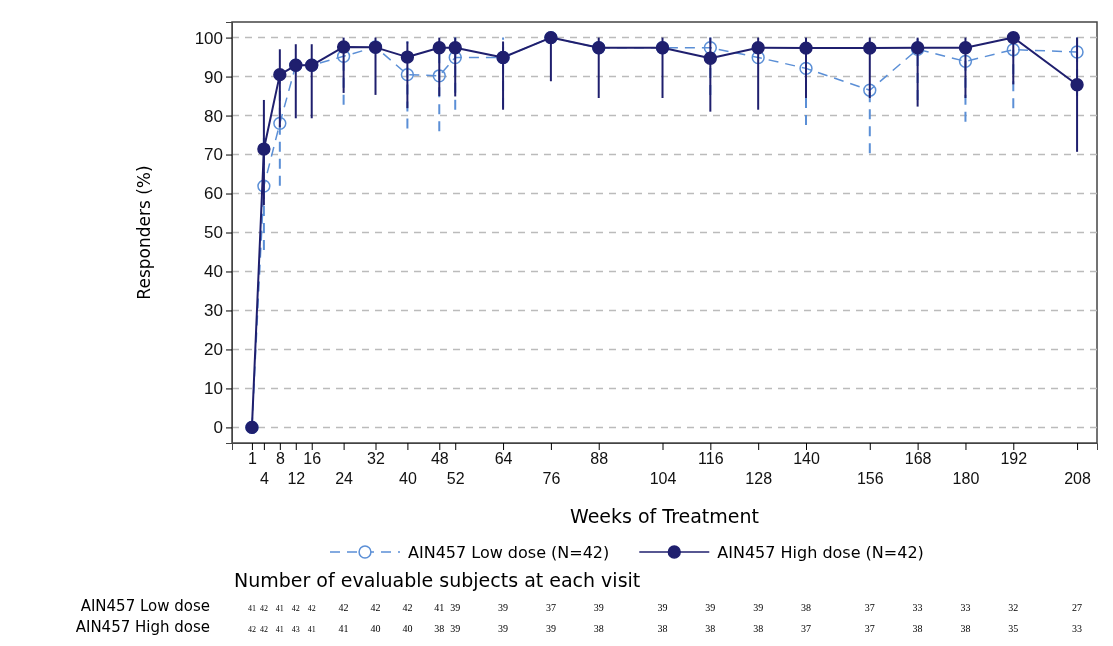  What do you see at coordinates (1014, 459) in the screenshot?
I see `x-tick-label: 192` at bounding box center [1014, 459].